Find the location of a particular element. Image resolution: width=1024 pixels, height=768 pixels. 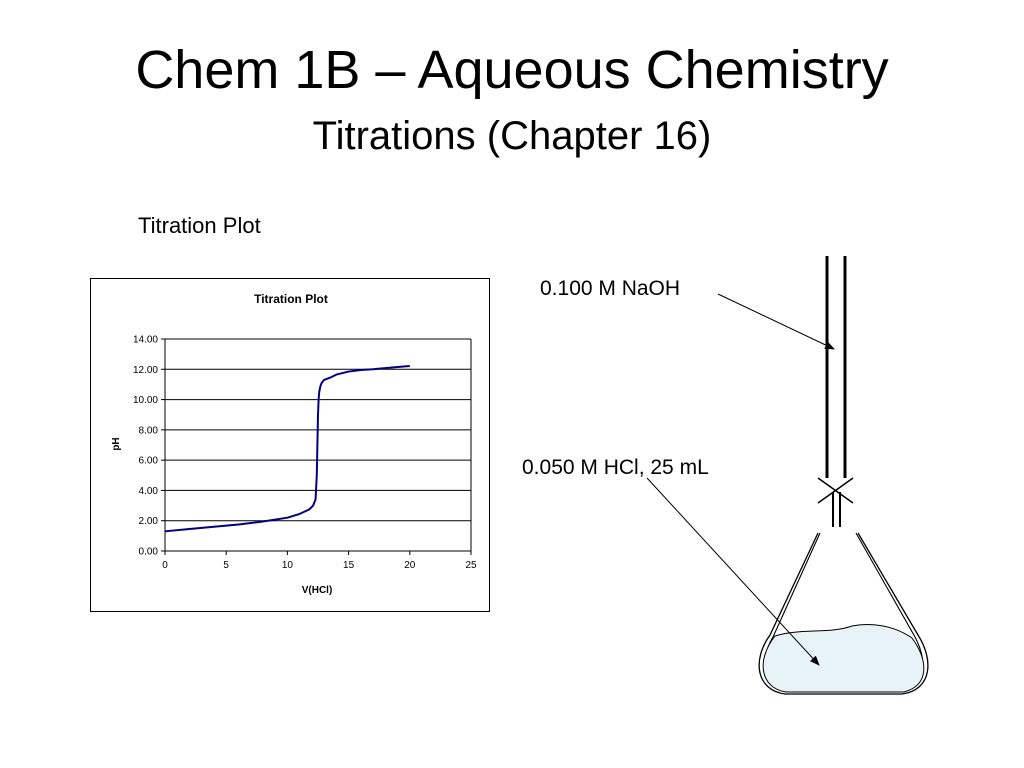

y-tick-label: 8.00 is located at coordinates (149, 430).